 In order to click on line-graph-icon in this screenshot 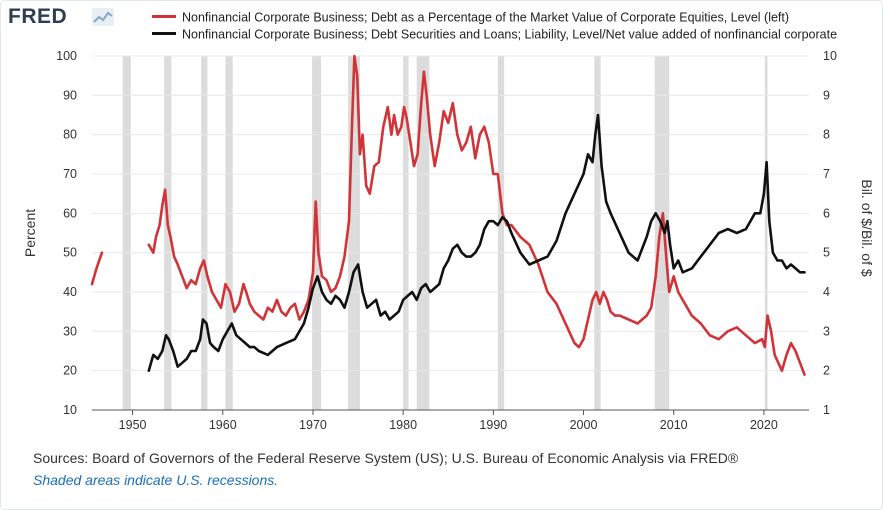, I will do `click(103, 17)`.